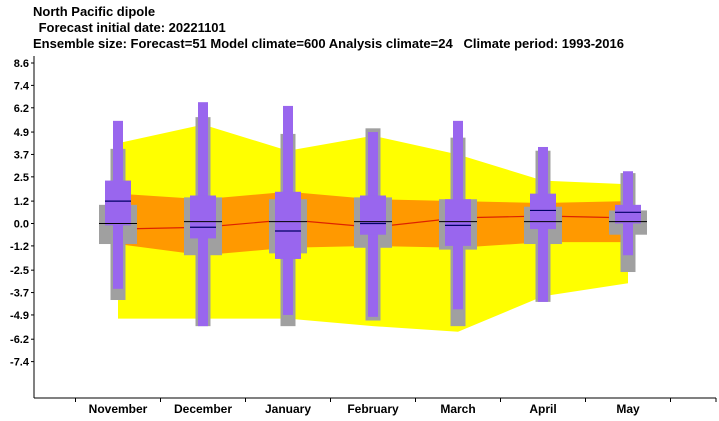  What do you see at coordinates (203, 409) in the screenshot?
I see `x-tick-label: December` at bounding box center [203, 409].